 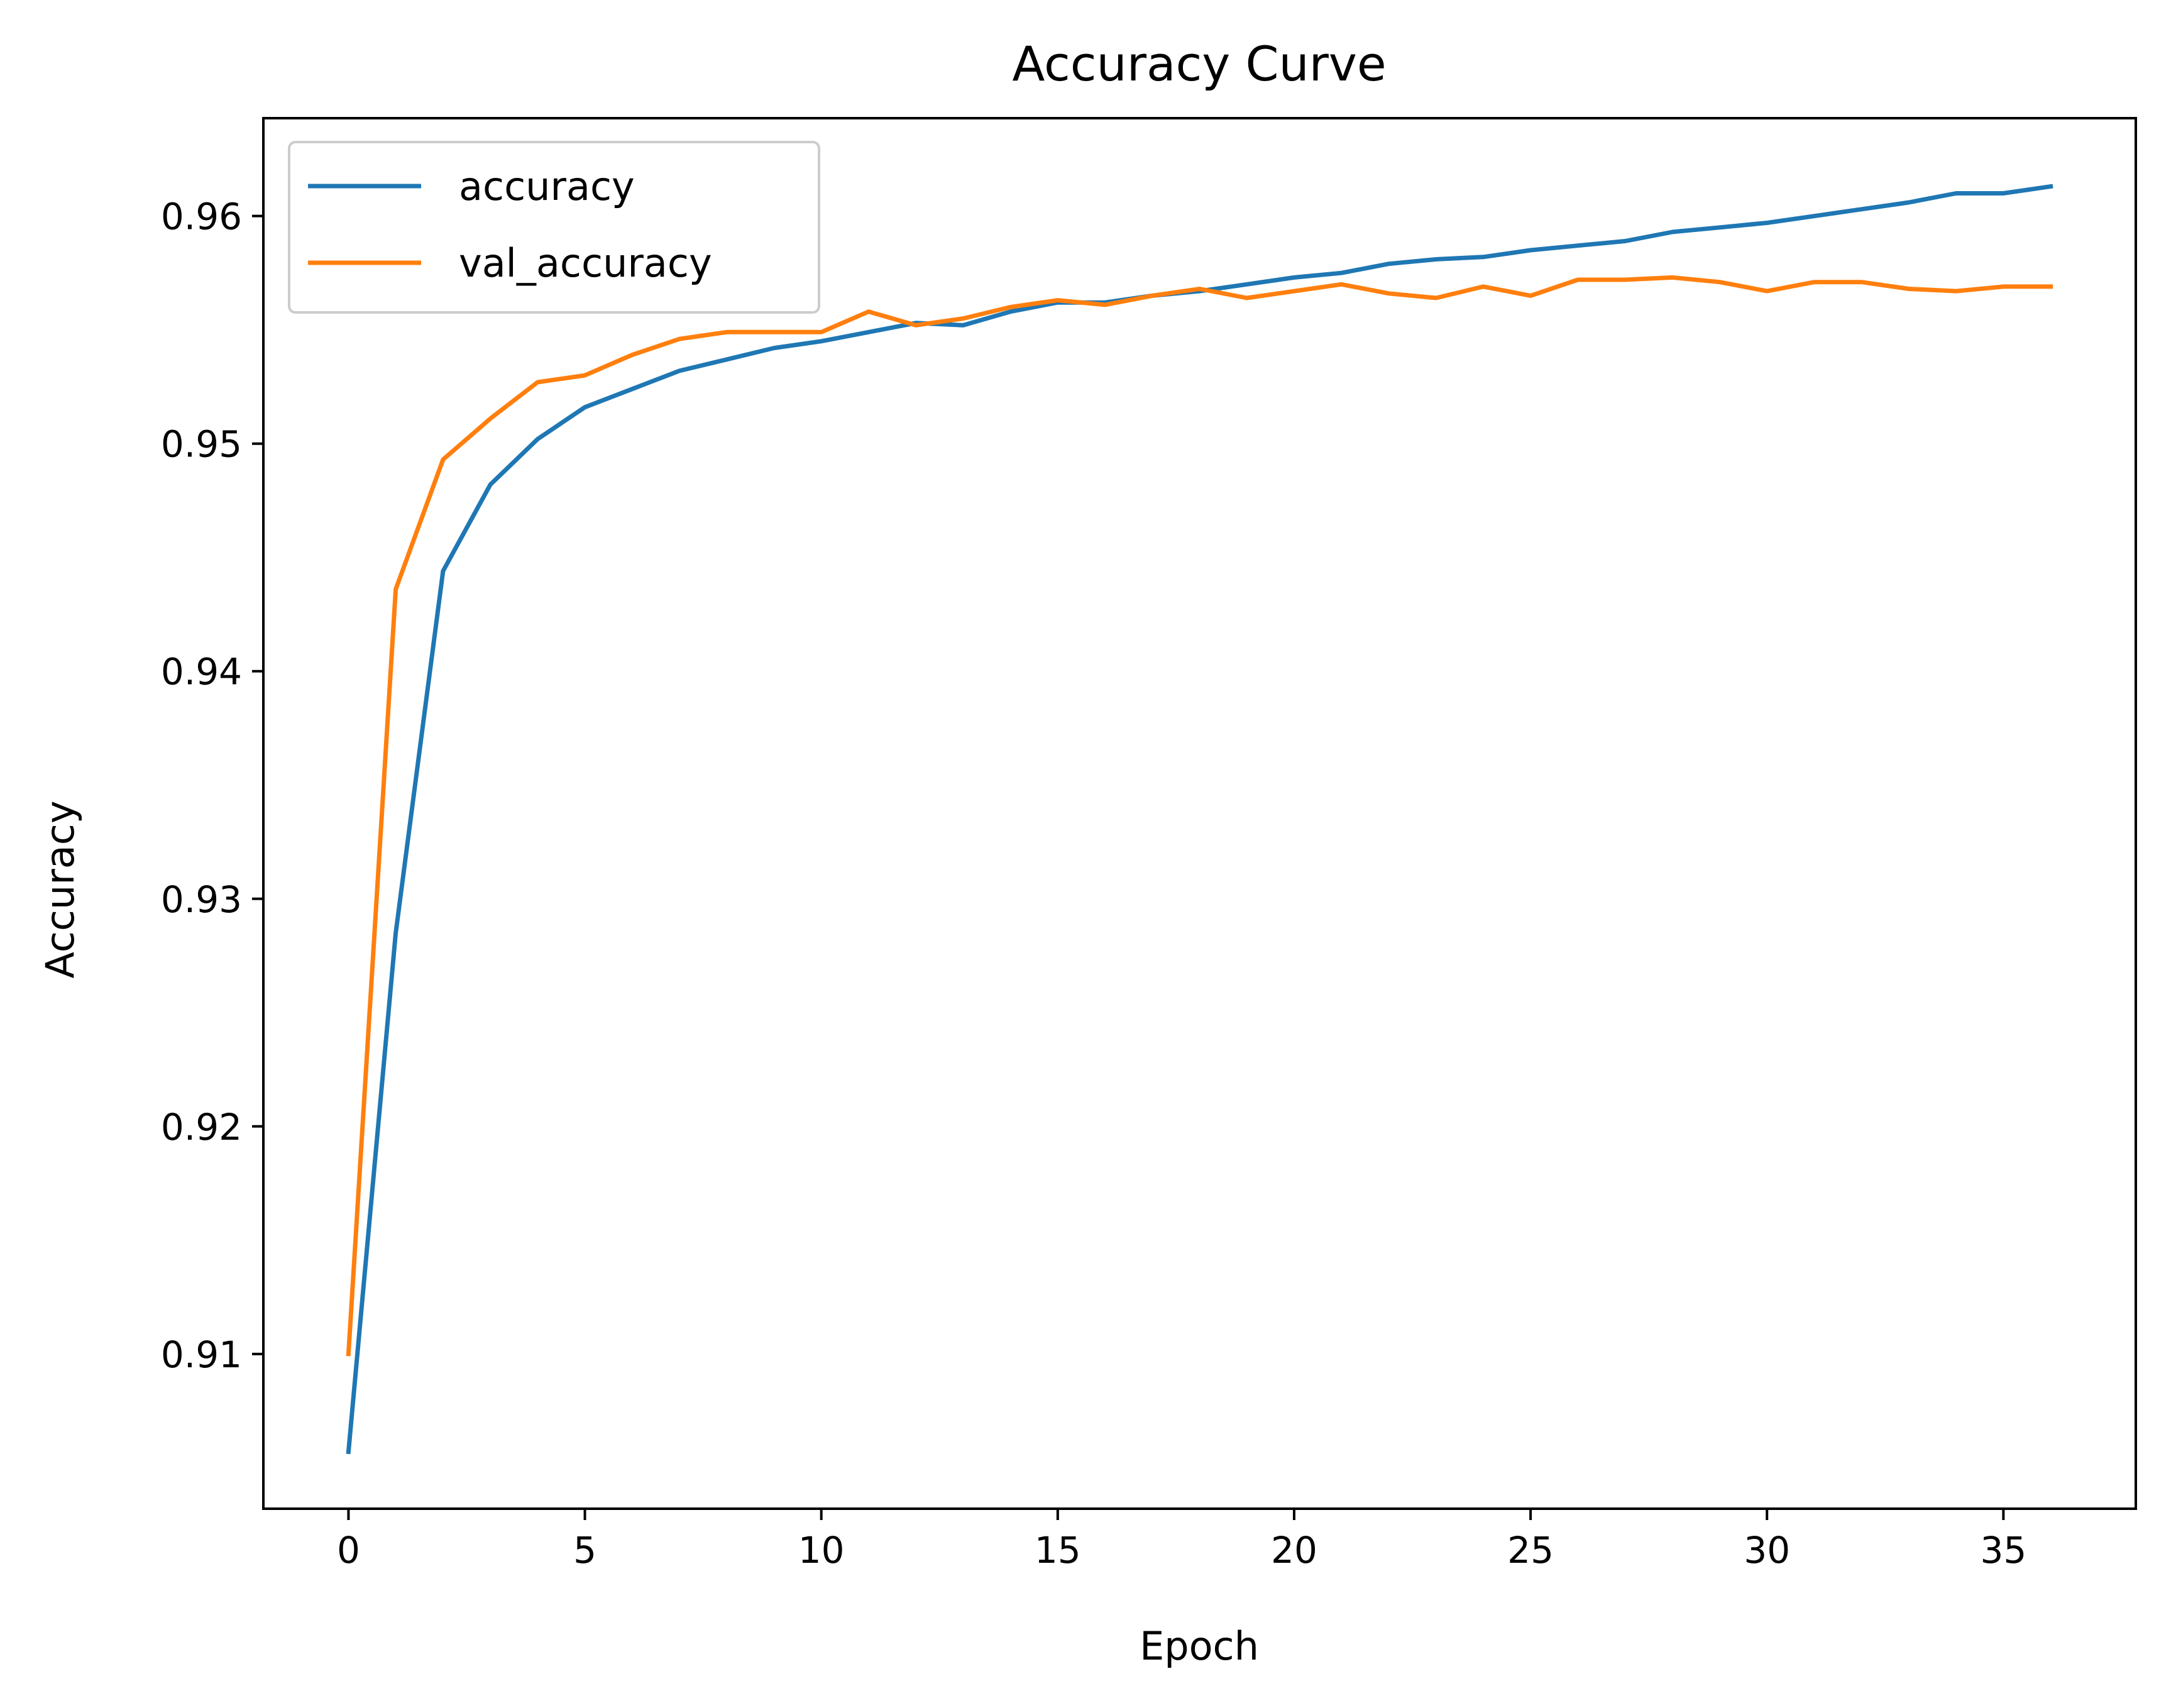 What do you see at coordinates (584, 1550) in the screenshot?
I see `x-tick-label: 5` at bounding box center [584, 1550].